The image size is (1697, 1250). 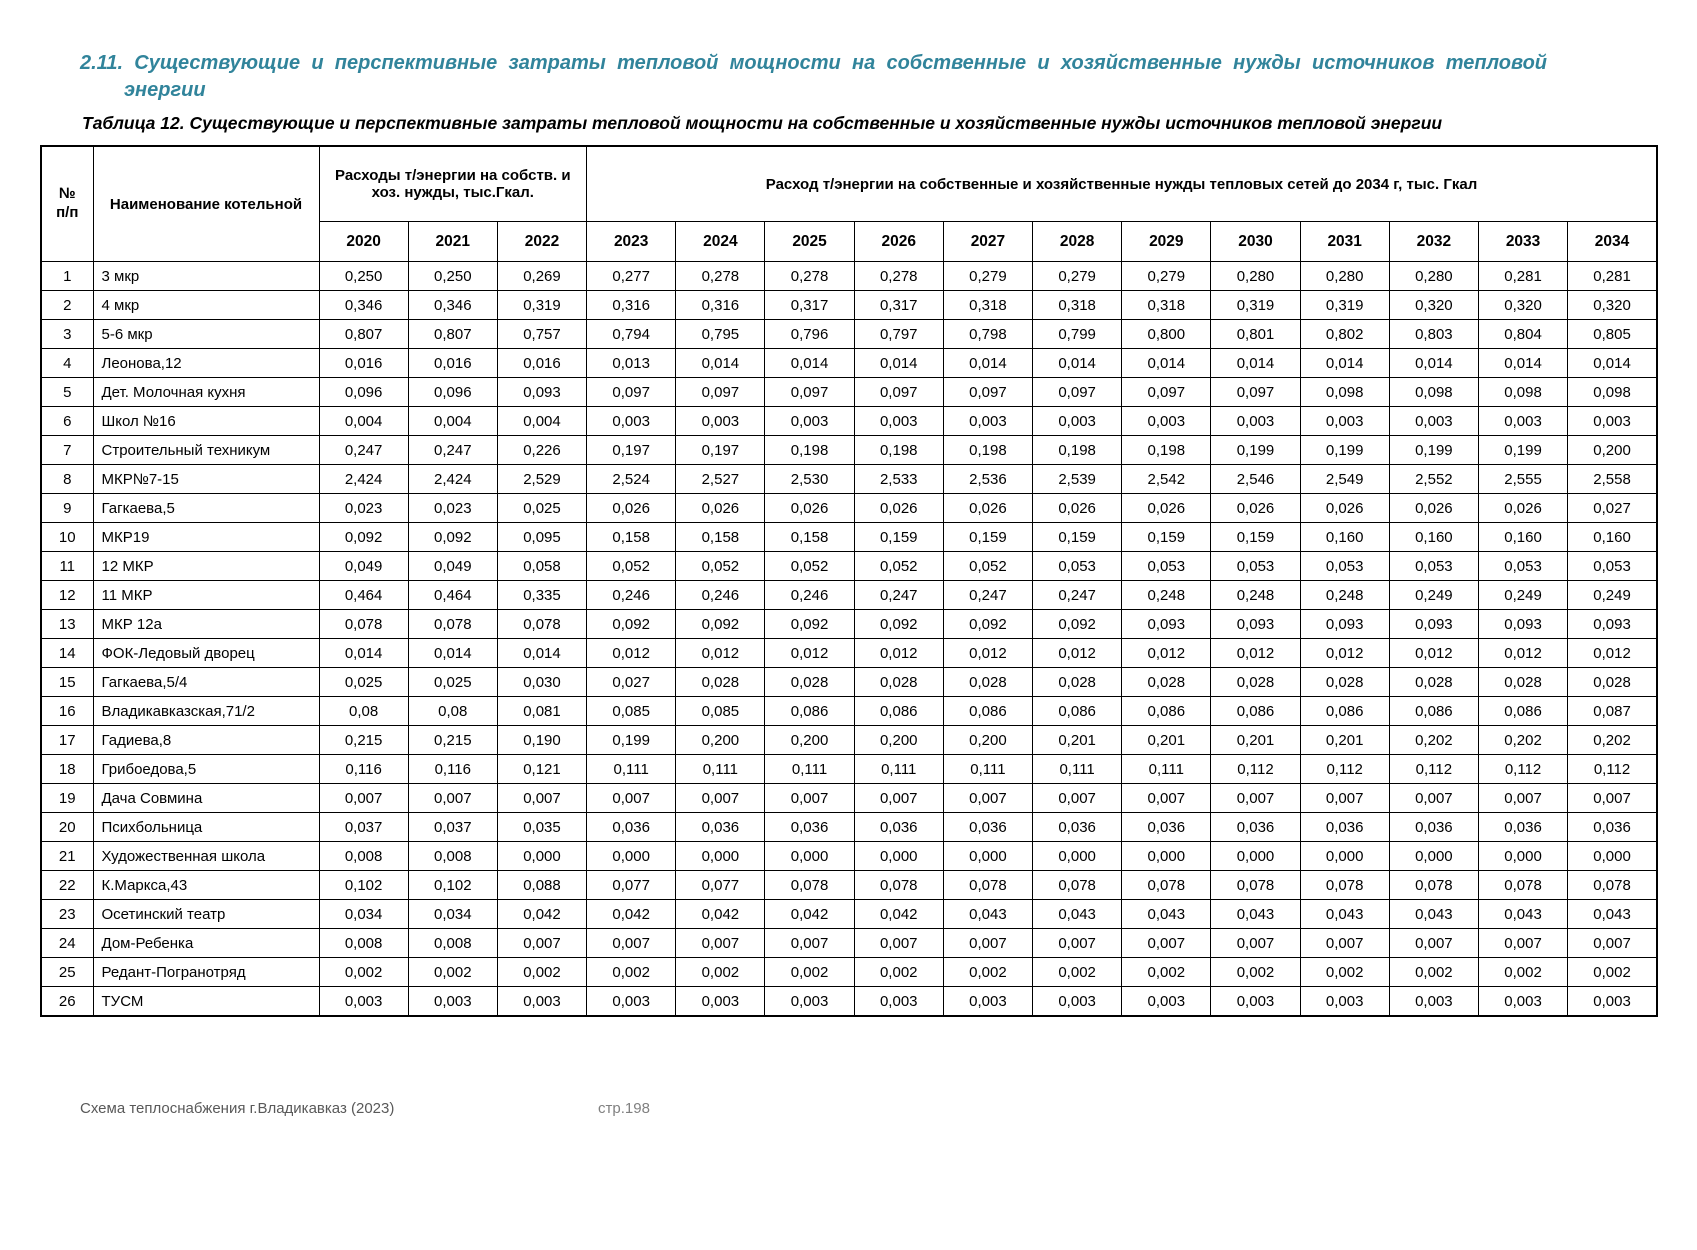 What do you see at coordinates (542, 624) in the screenshot?
I see `value-cell-2022: 0,078` at bounding box center [542, 624].